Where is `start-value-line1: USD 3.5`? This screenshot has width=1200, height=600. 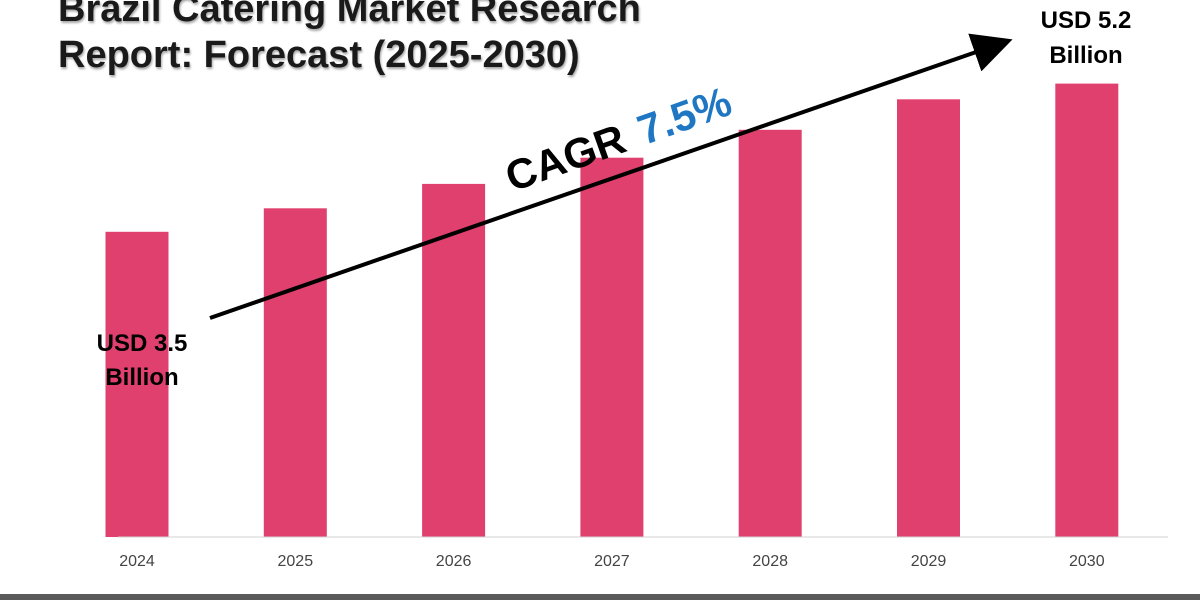 start-value-line1: USD 3.5 is located at coordinates (142, 343).